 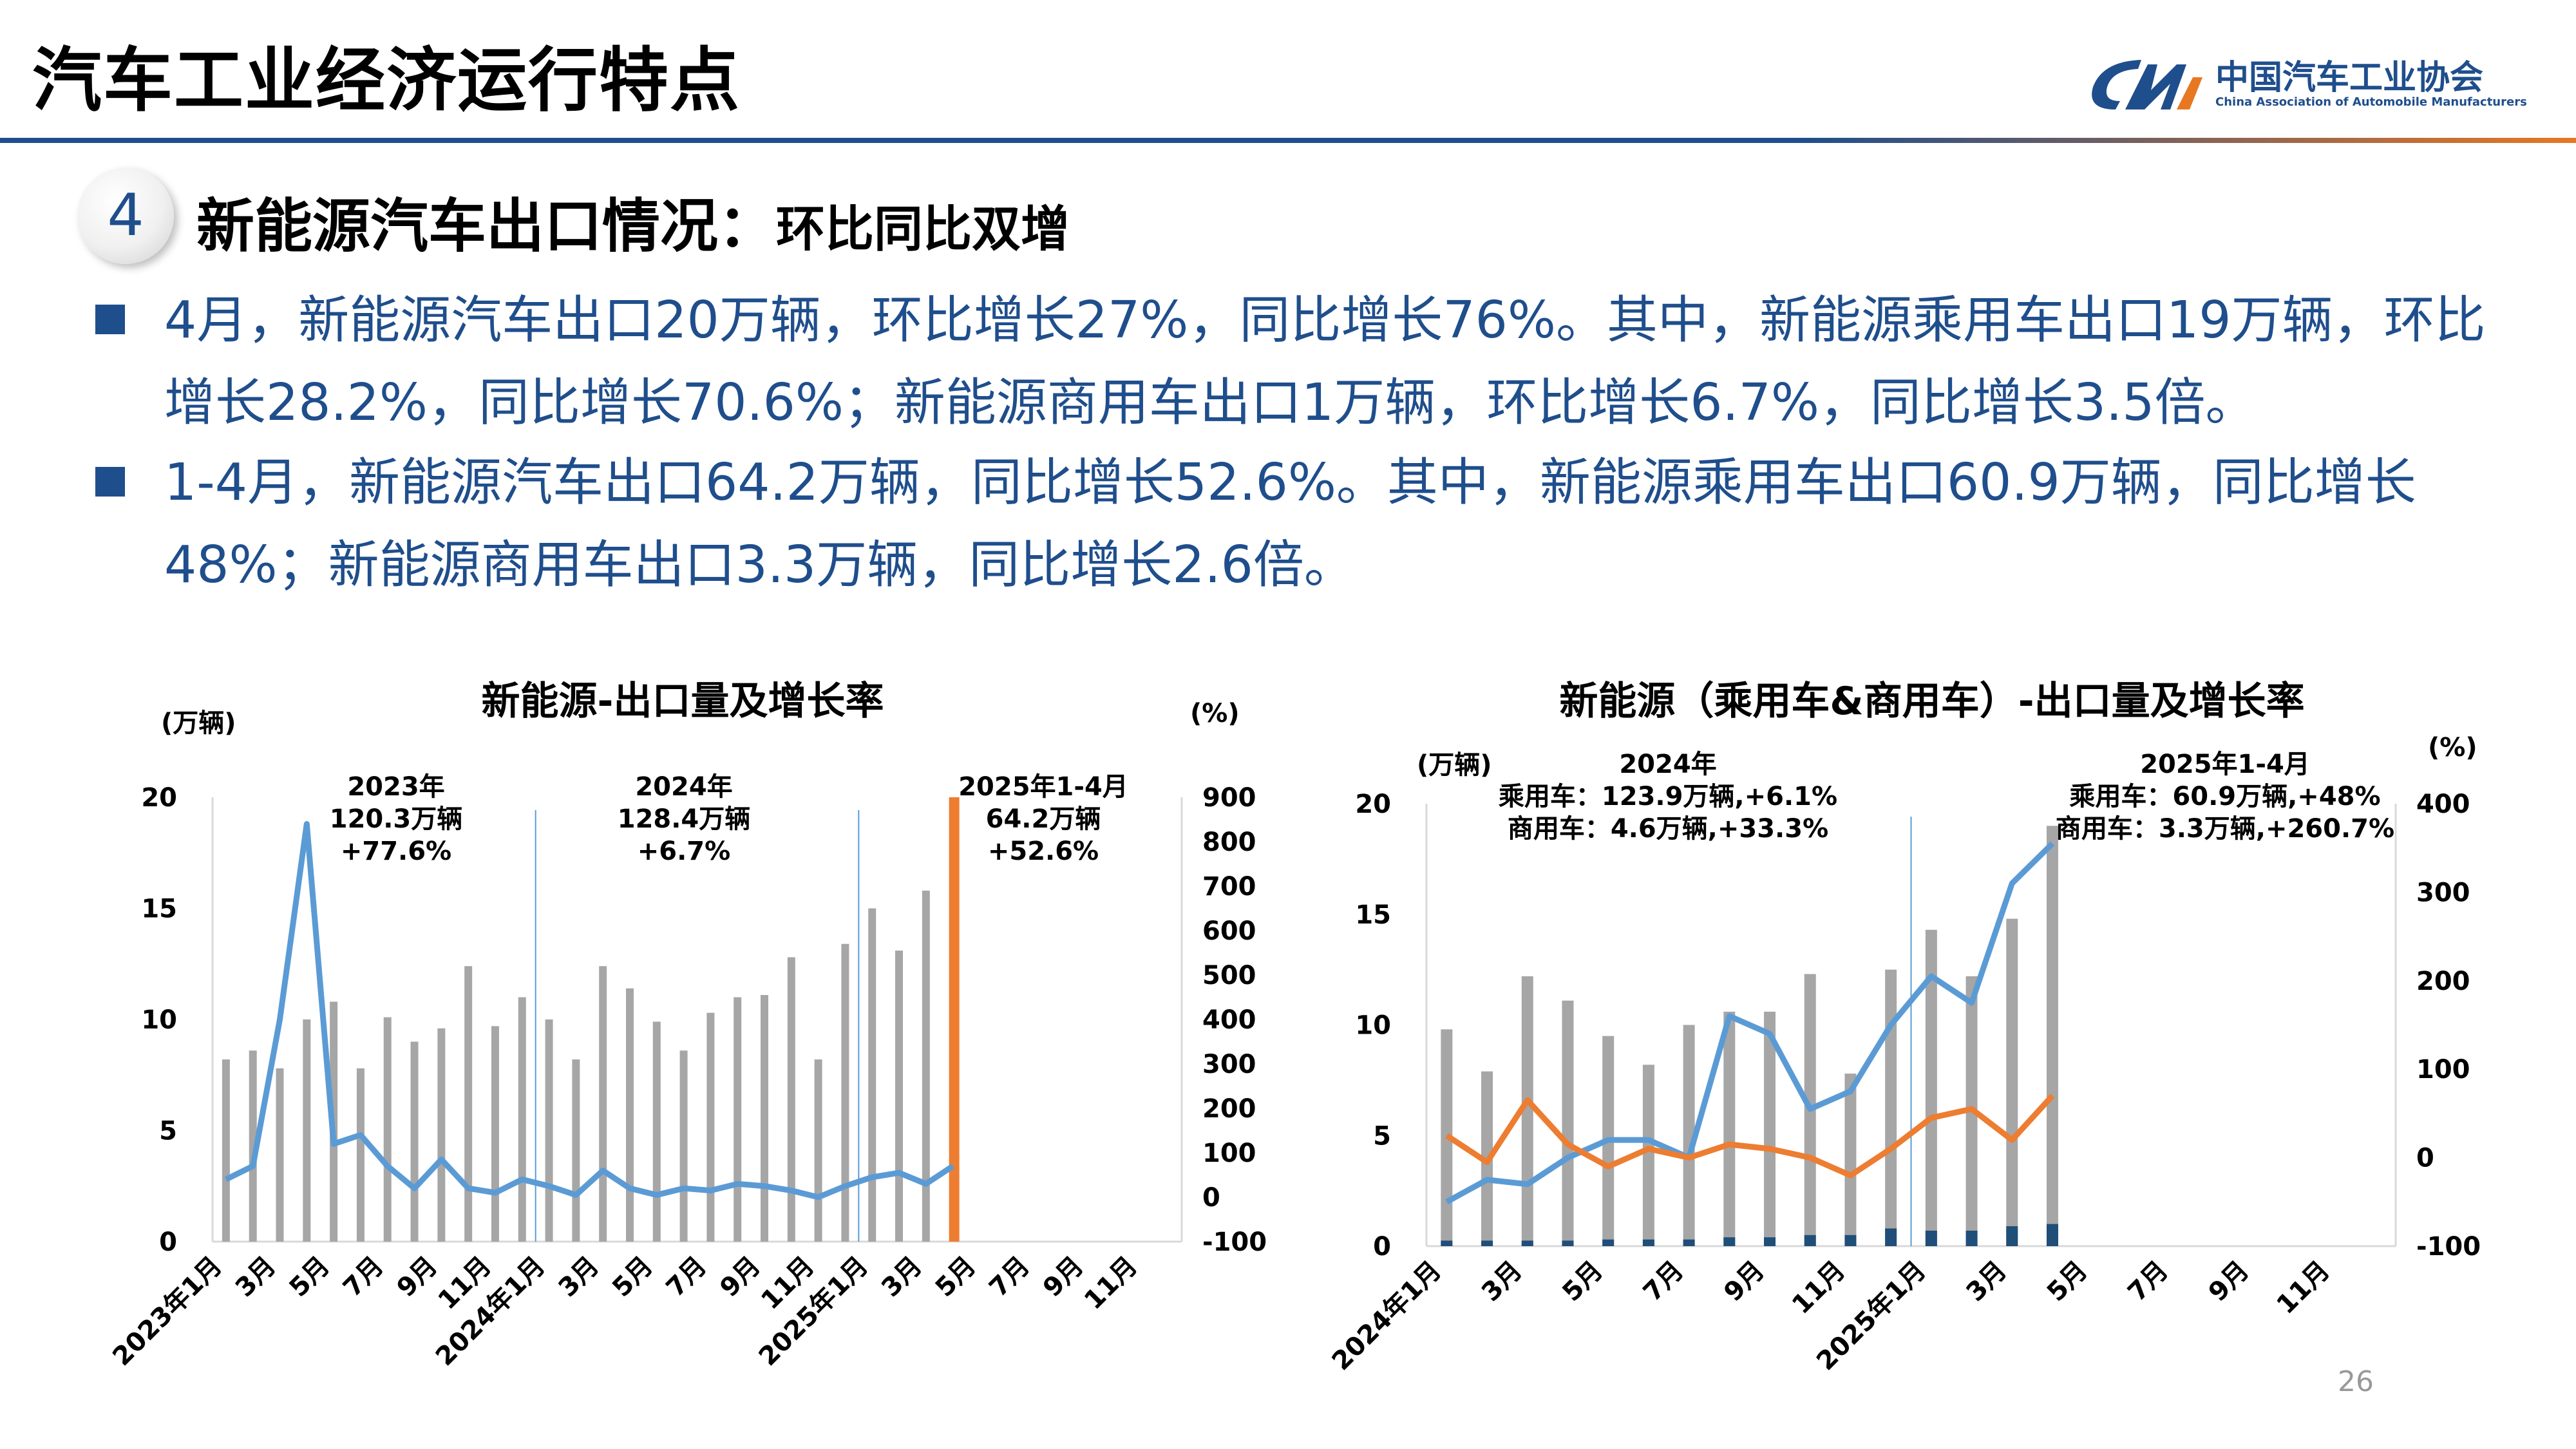 I want to click on y2-tick-label: 200, so click(x=1229, y=1109).